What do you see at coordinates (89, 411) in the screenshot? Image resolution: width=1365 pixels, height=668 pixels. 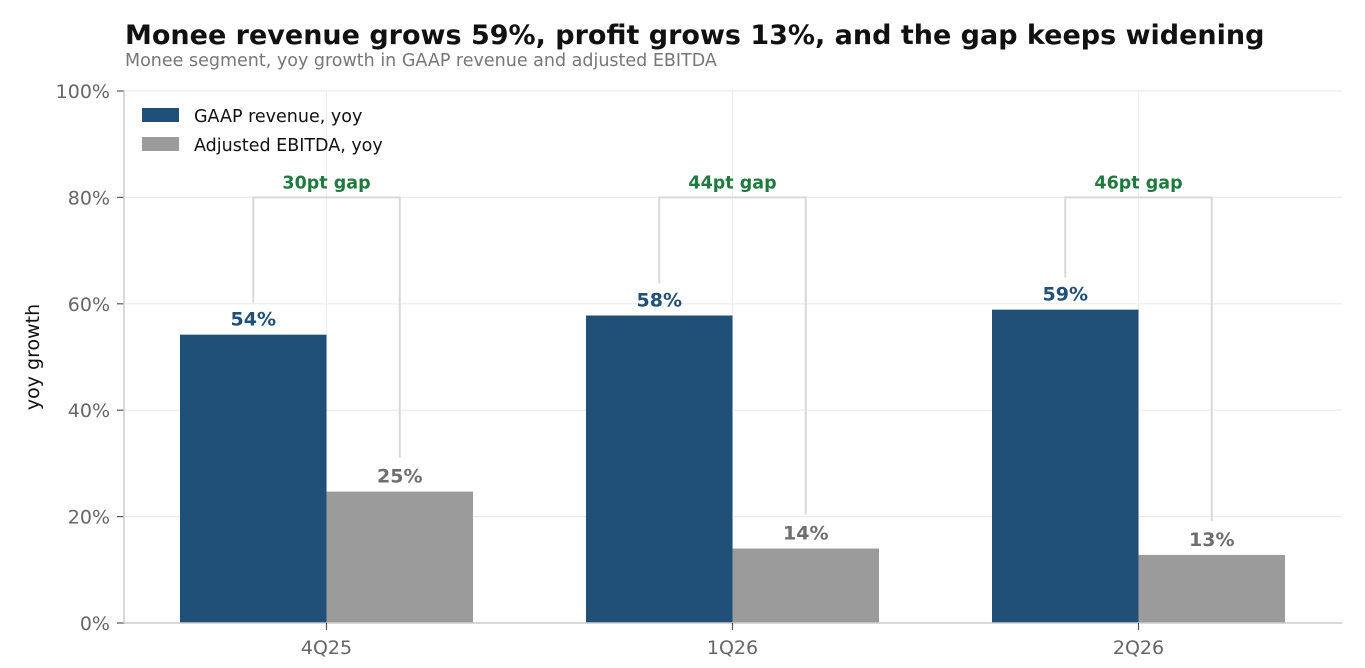 I see `y-tick-label: 40%` at bounding box center [89, 411].